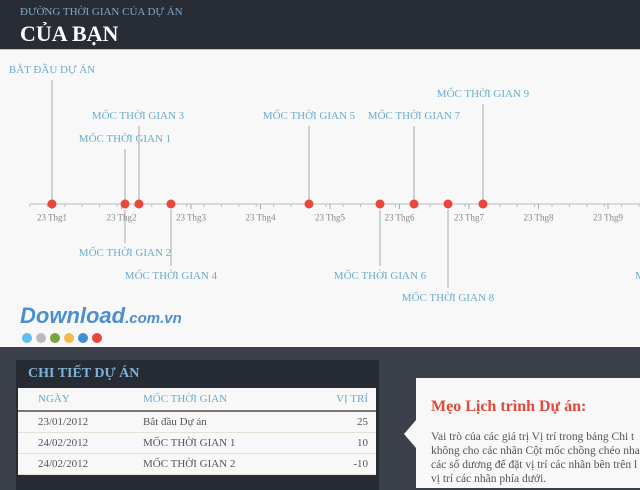  I want to click on tick-label: 23 Thg9, so click(608, 217).